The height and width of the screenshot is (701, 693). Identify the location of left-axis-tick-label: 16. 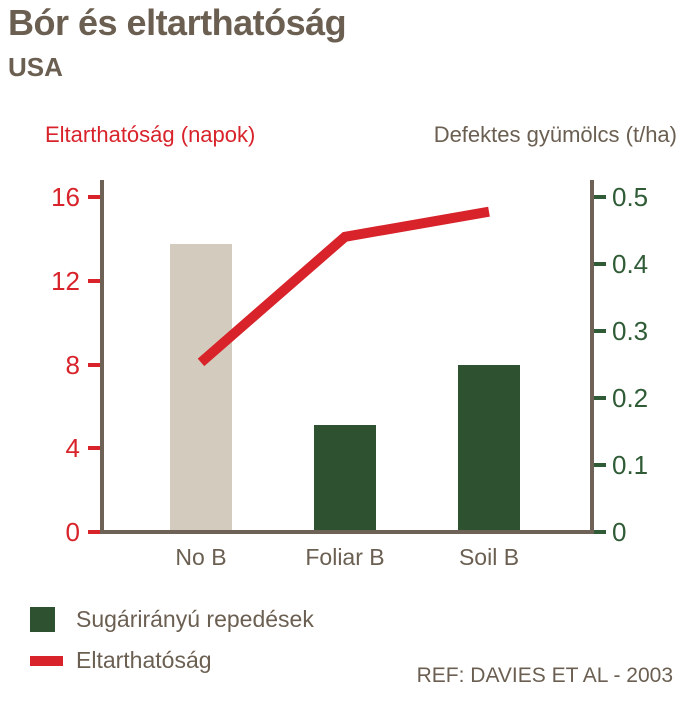
(65, 197).